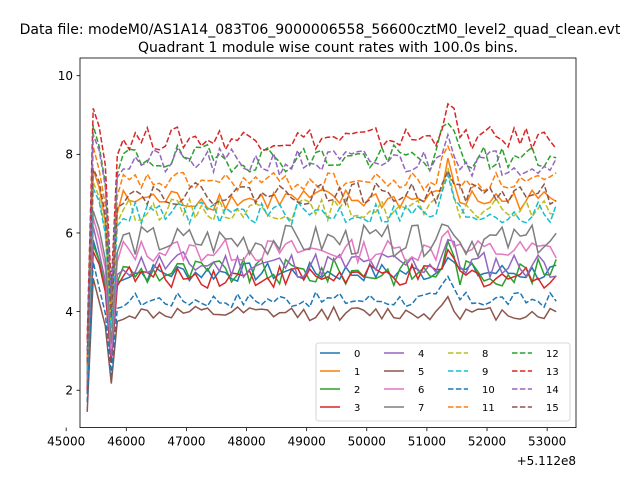 This screenshot has height=480, width=640. Describe the element at coordinates (552, 390) in the screenshot. I see `legend-label-14: 14` at that location.